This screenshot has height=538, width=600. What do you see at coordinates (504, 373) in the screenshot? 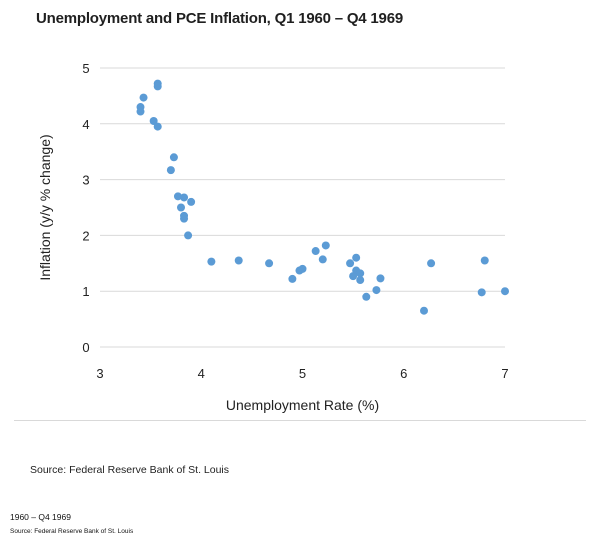
I see `x-tick-label: 7` at bounding box center [504, 373].